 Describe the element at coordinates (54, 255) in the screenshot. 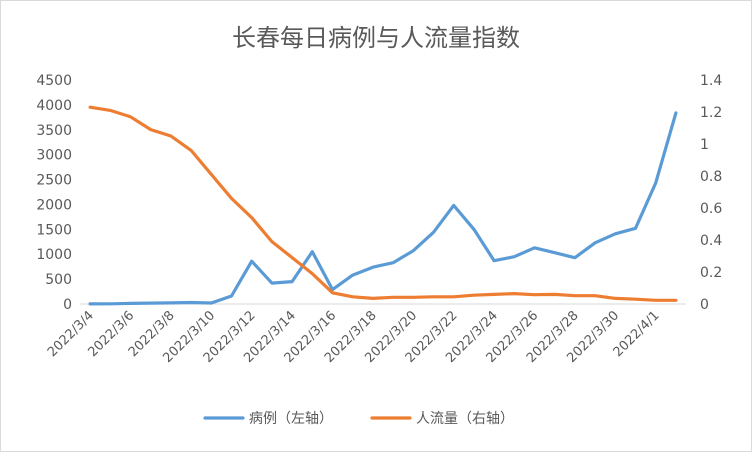

I see `y-left-tick-label: 1000` at that location.